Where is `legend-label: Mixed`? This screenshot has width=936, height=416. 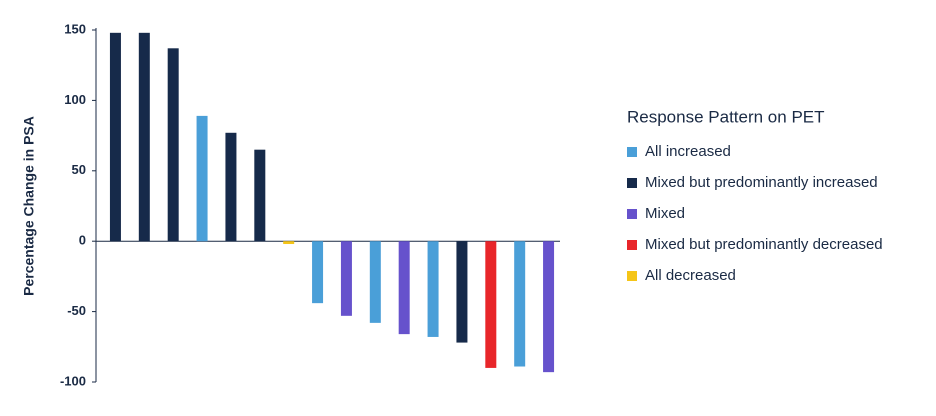 legend-label: Mixed is located at coordinates (665, 213).